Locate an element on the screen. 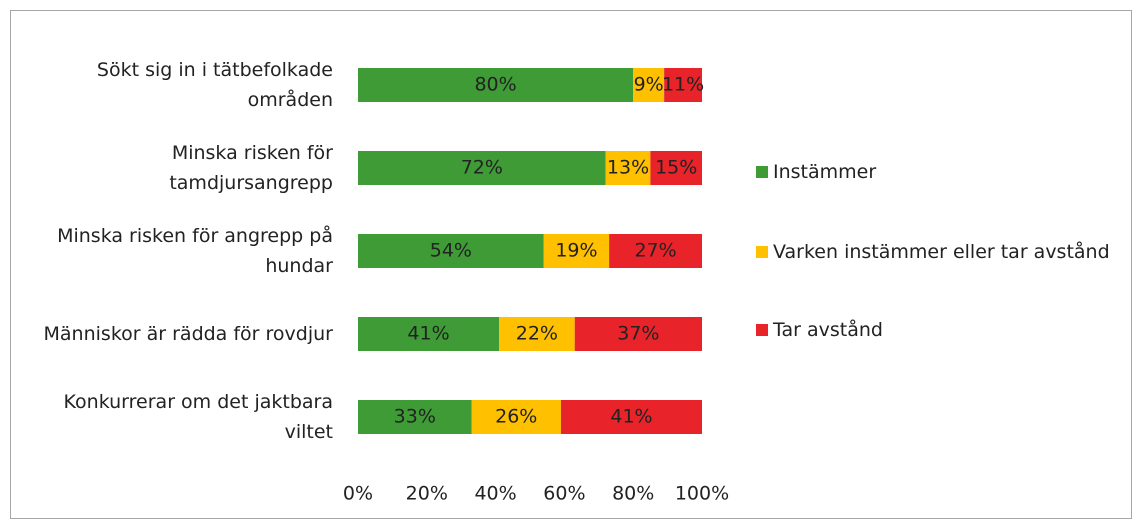 The height and width of the screenshot is (520, 1133). x-tick-label: 80% is located at coordinates (633, 494).